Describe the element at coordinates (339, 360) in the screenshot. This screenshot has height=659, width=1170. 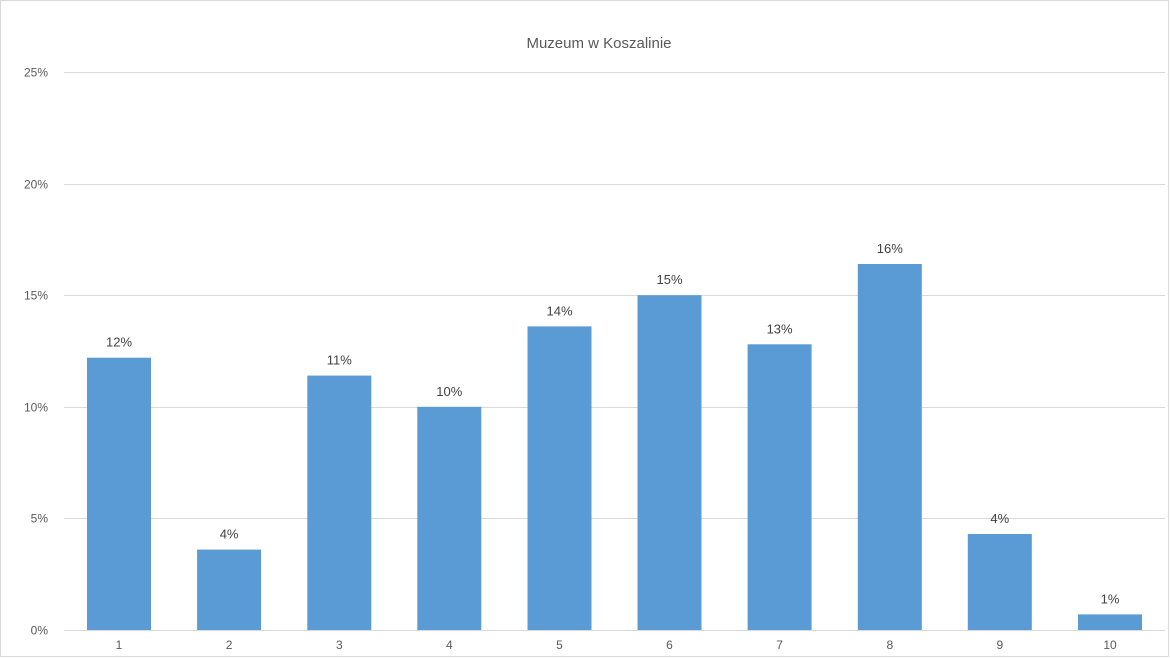
I see `data-label-3: 11%` at that location.